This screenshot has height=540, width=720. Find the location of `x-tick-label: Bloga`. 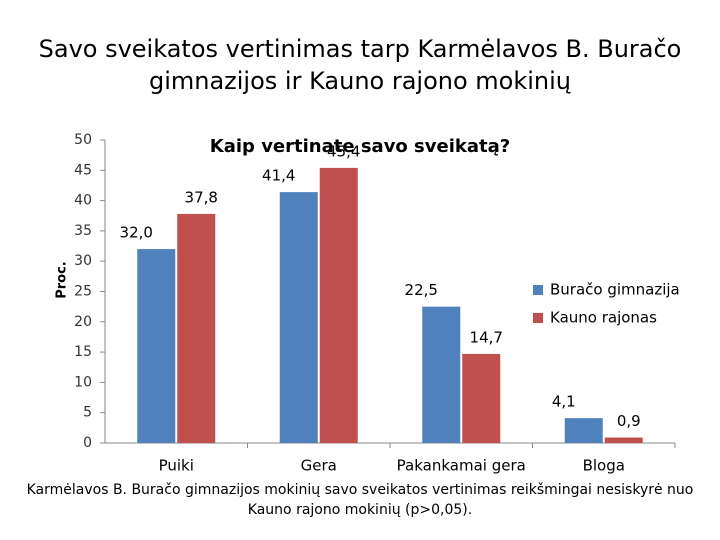

x-tick-label: Bloga is located at coordinates (604, 466).